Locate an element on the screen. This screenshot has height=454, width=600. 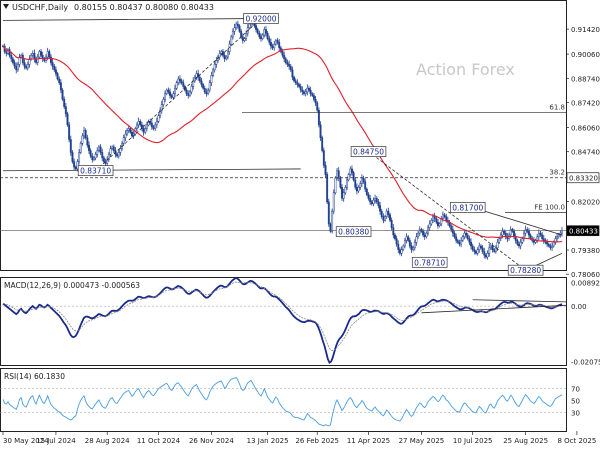
price-axis-label: 0.86060 is located at coordinates (585, 128).